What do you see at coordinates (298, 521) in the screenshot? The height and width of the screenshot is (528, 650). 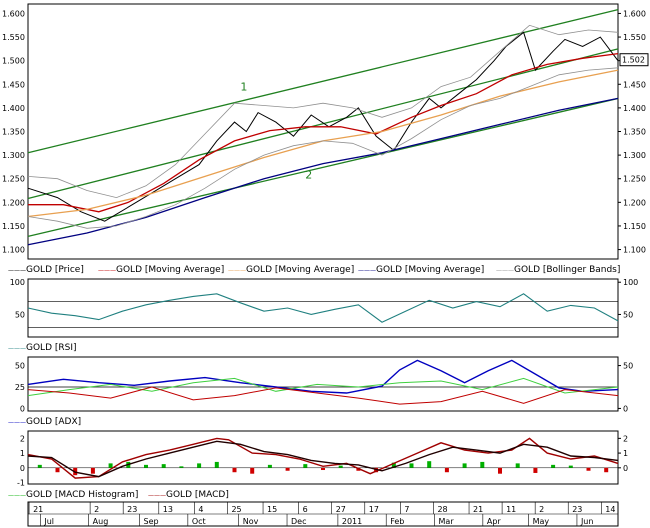 I see `month-tick-label: Dec` at bounding box center [298, 521].